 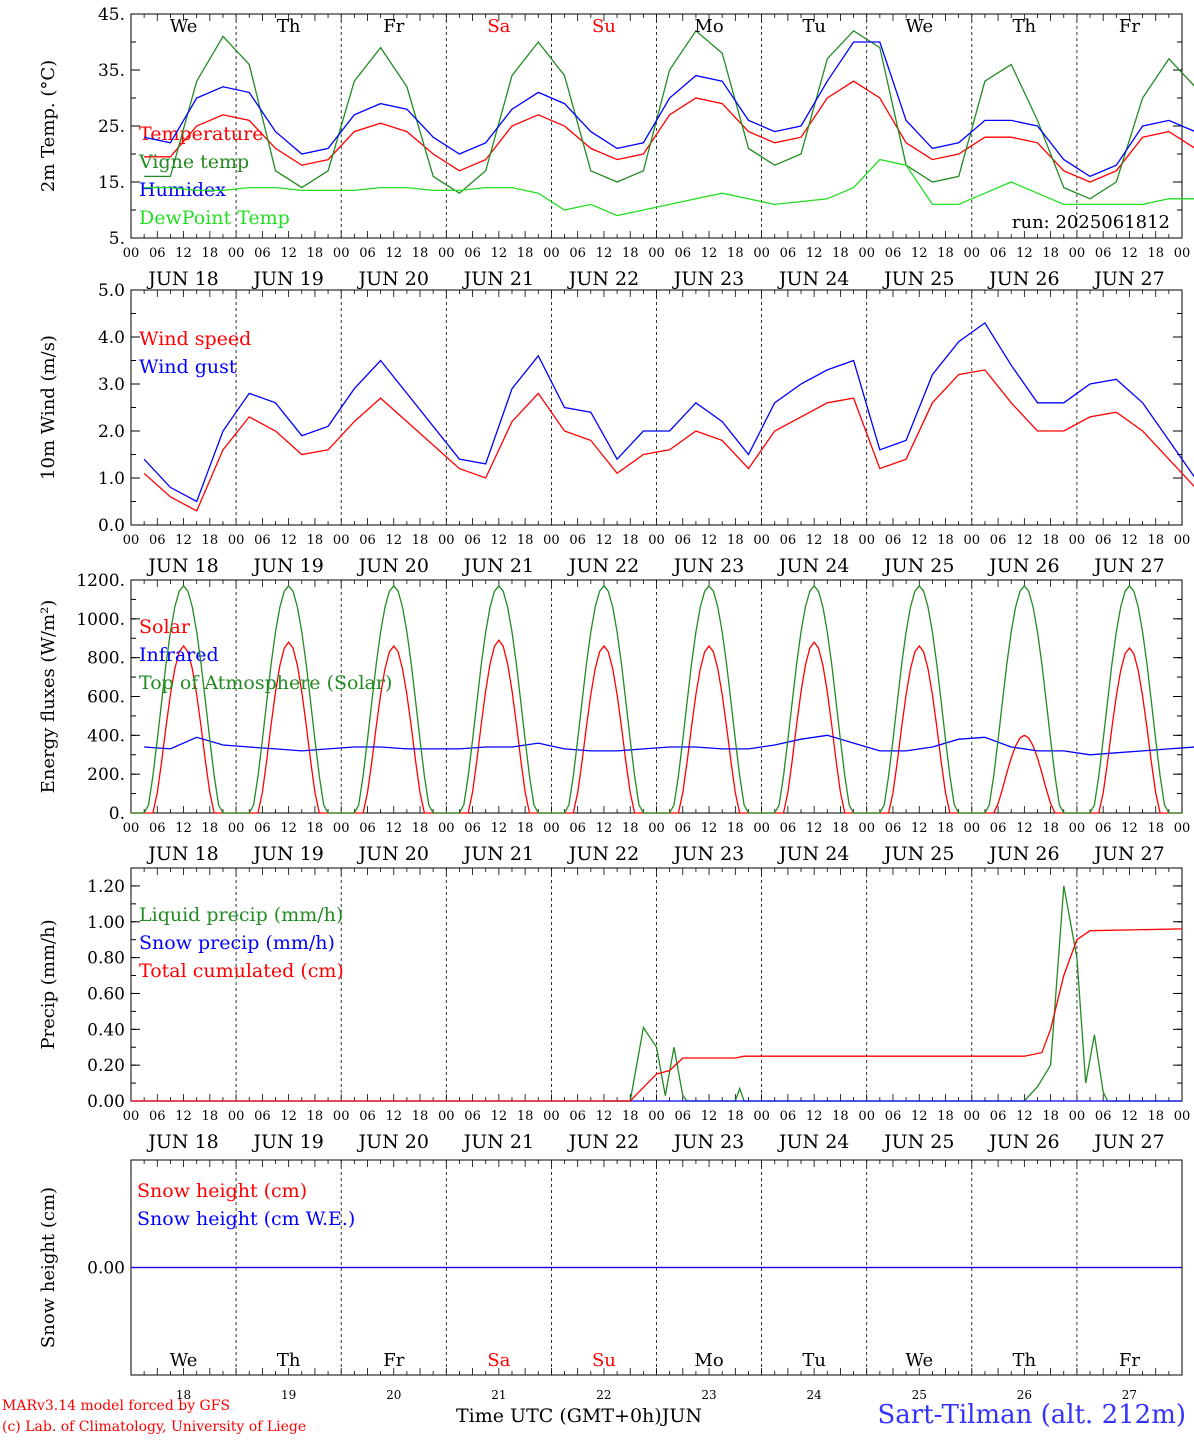 What do you see at coordinates (287, 1142) in the screenshot?
I see `day-label: JUN 19` at bounding box center [287, 1142].